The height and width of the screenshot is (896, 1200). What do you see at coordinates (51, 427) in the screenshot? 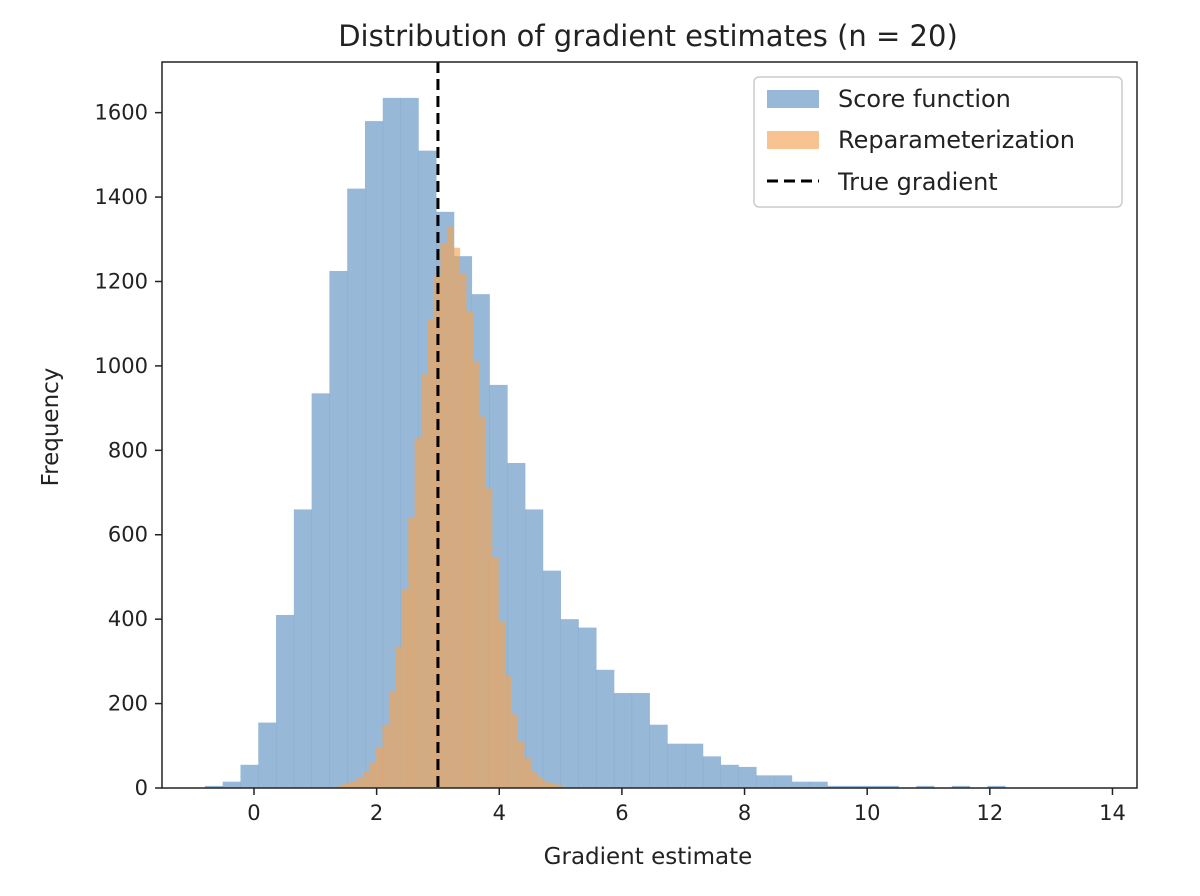
I see `y-axis-label: Frequency` at bounding box center [51, 427].